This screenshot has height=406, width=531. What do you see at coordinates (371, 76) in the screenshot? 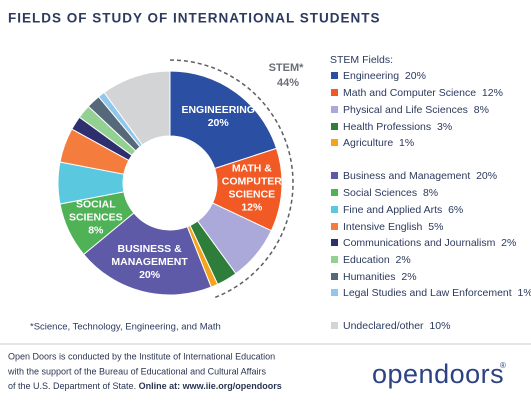
I see `legend-label: Engineering` at bounding box center [371, 76].